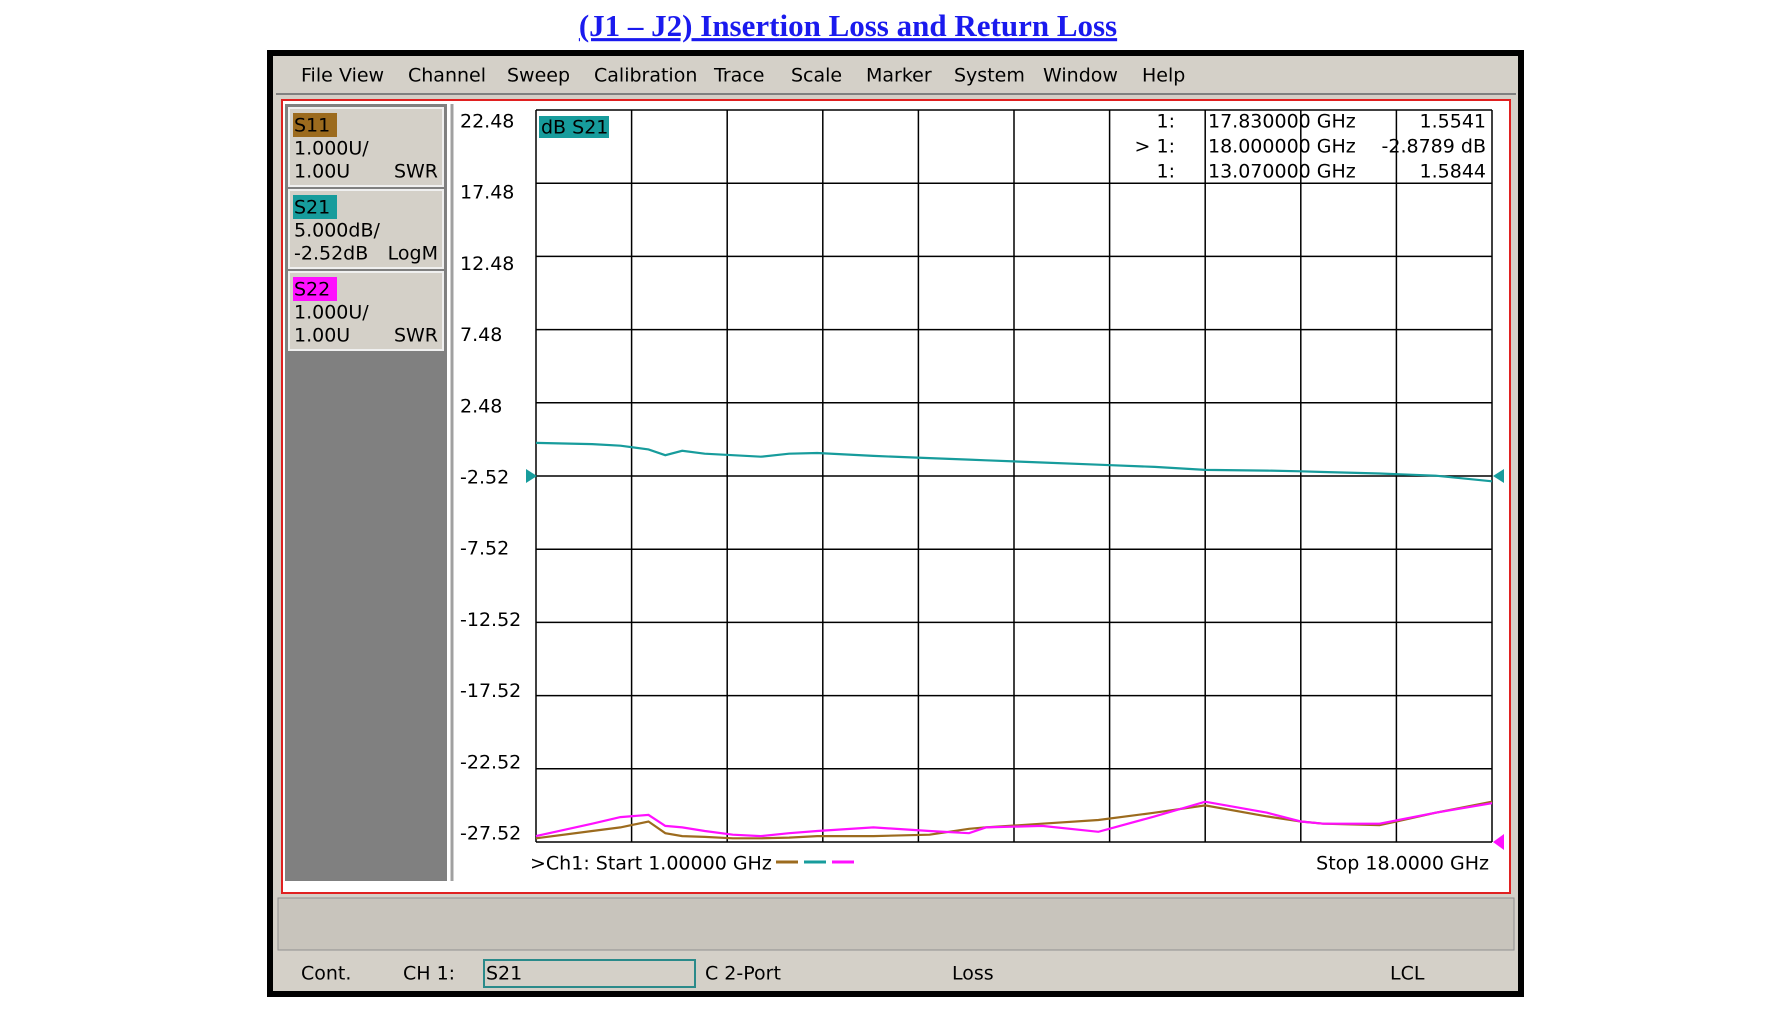 Image resolution: width=1780 pixels, height=1012 pixels. Describe the element at coordinates (1282, 172) in the screenshot. I see `marker-freq: 13.070000 GHz` at that location.